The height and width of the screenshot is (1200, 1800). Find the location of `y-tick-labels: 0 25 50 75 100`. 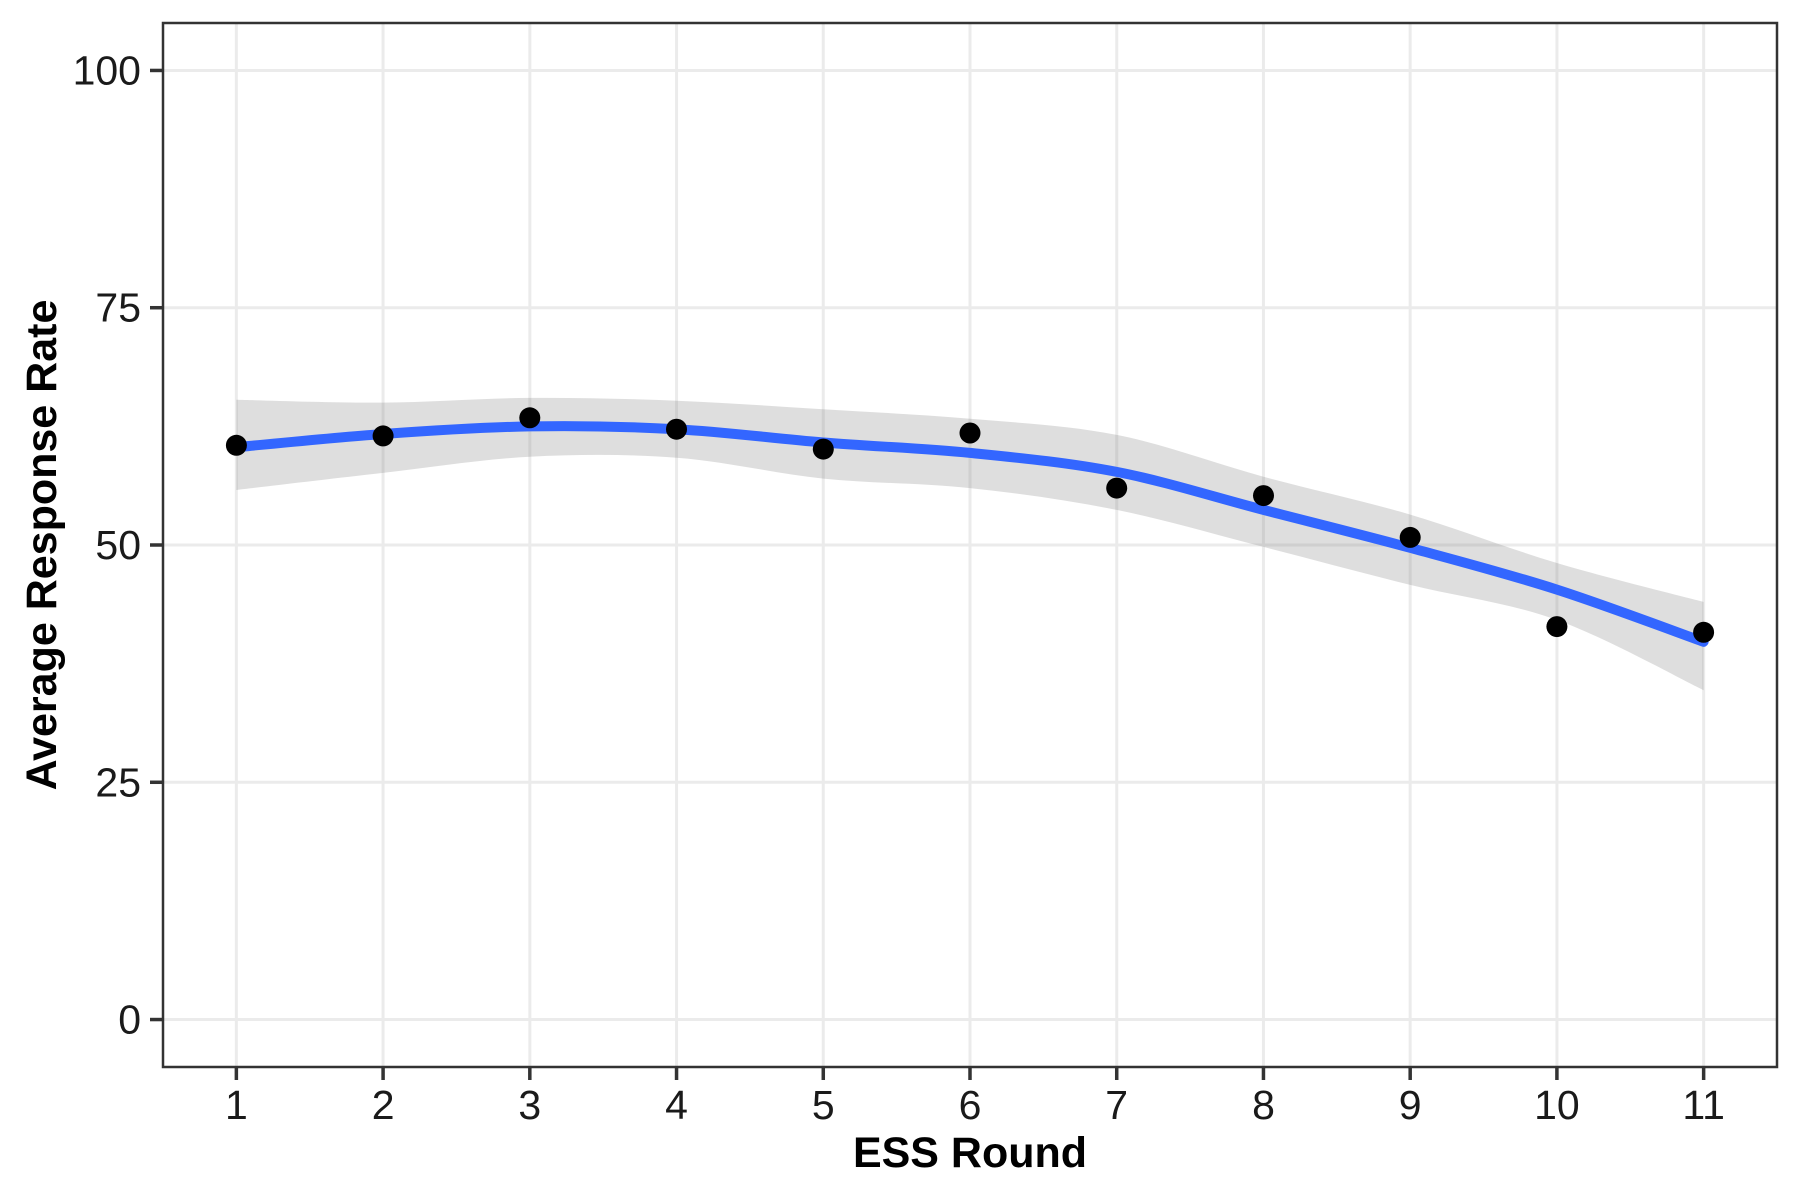

y-tick-labels: 0 25 50 75 100 is located at coordinates (107, 545).